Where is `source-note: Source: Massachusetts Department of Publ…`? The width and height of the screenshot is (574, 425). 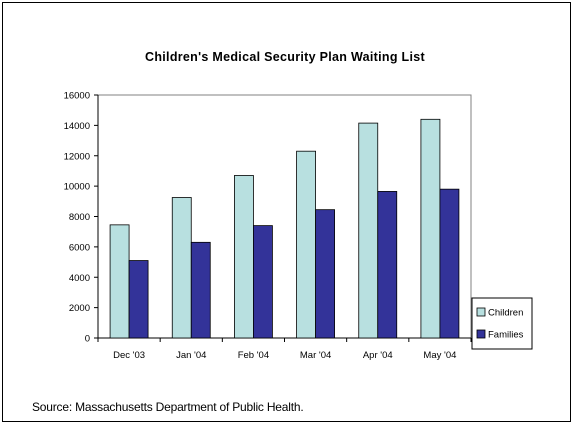 source-note: Source: Massachusetts Department of Publ… is located at coordinates (168, 407).